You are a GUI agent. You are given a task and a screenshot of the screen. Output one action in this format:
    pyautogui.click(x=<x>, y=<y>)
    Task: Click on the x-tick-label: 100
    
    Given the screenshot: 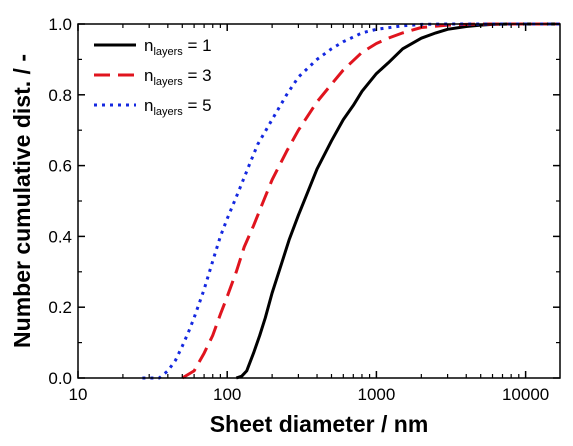 What is the action you would take?
    pyautogui.click(x=227, y=394)
    